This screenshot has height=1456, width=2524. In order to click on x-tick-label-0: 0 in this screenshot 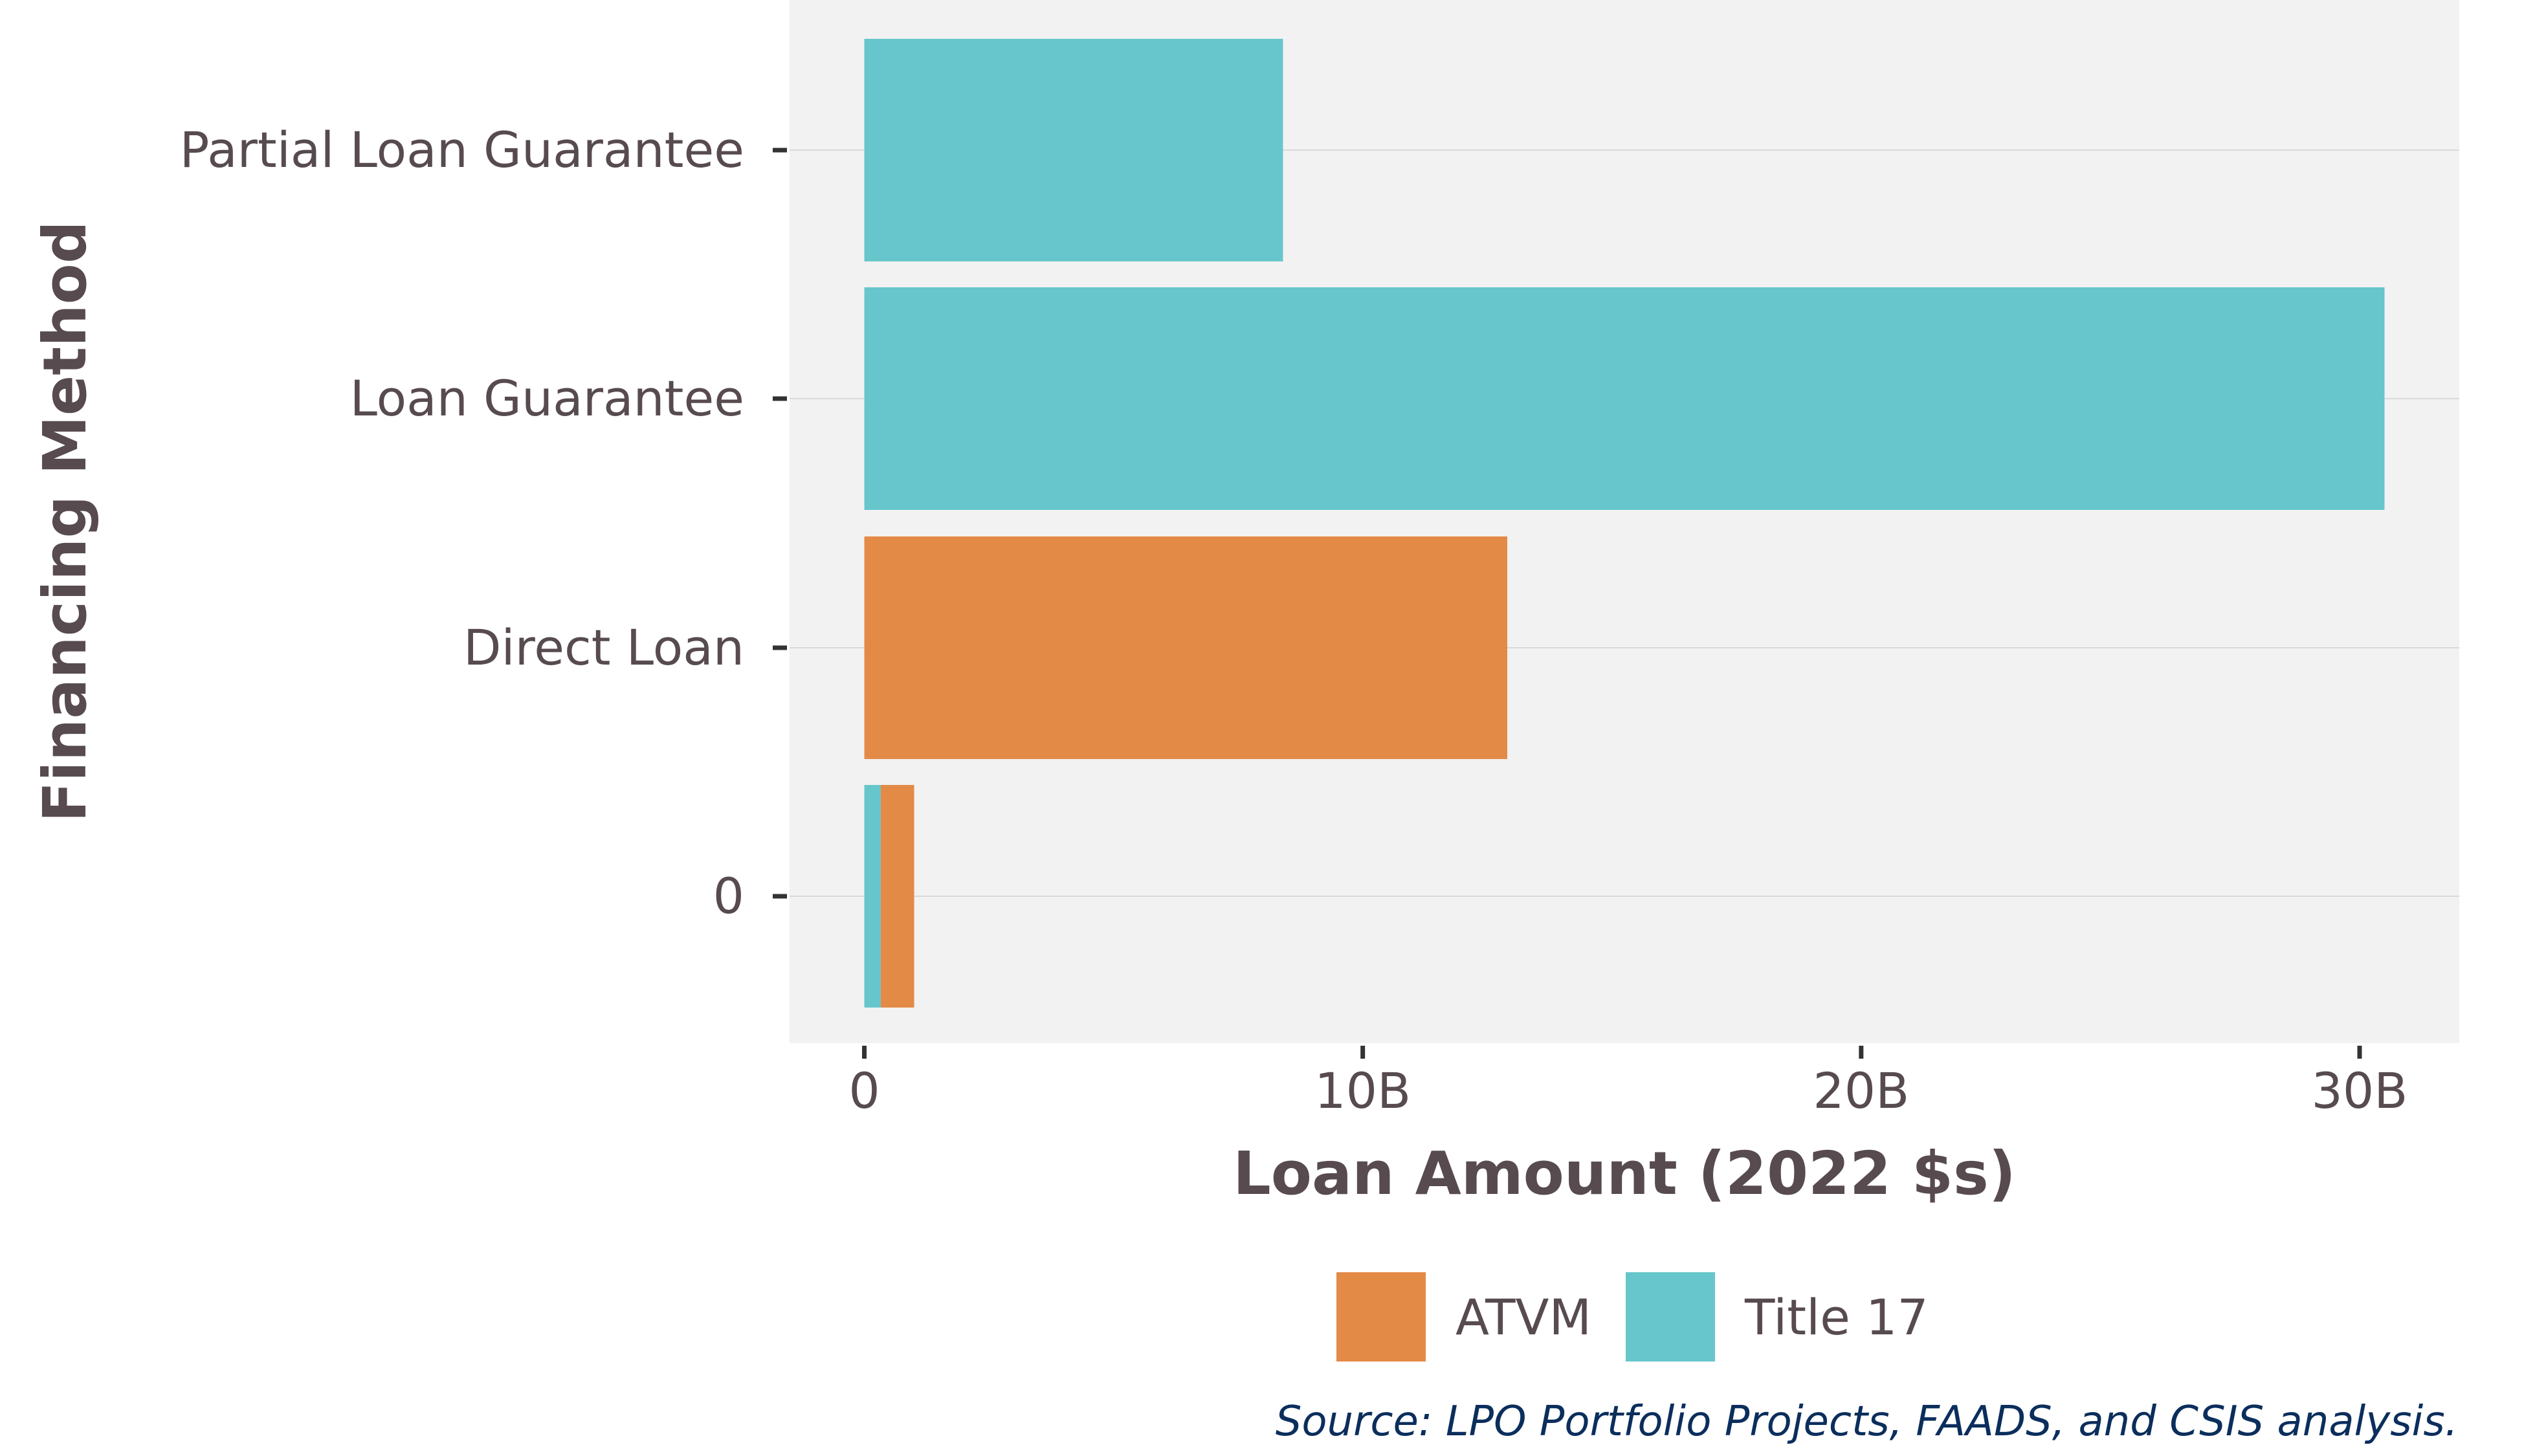, I will do `click(864, 1091)`.